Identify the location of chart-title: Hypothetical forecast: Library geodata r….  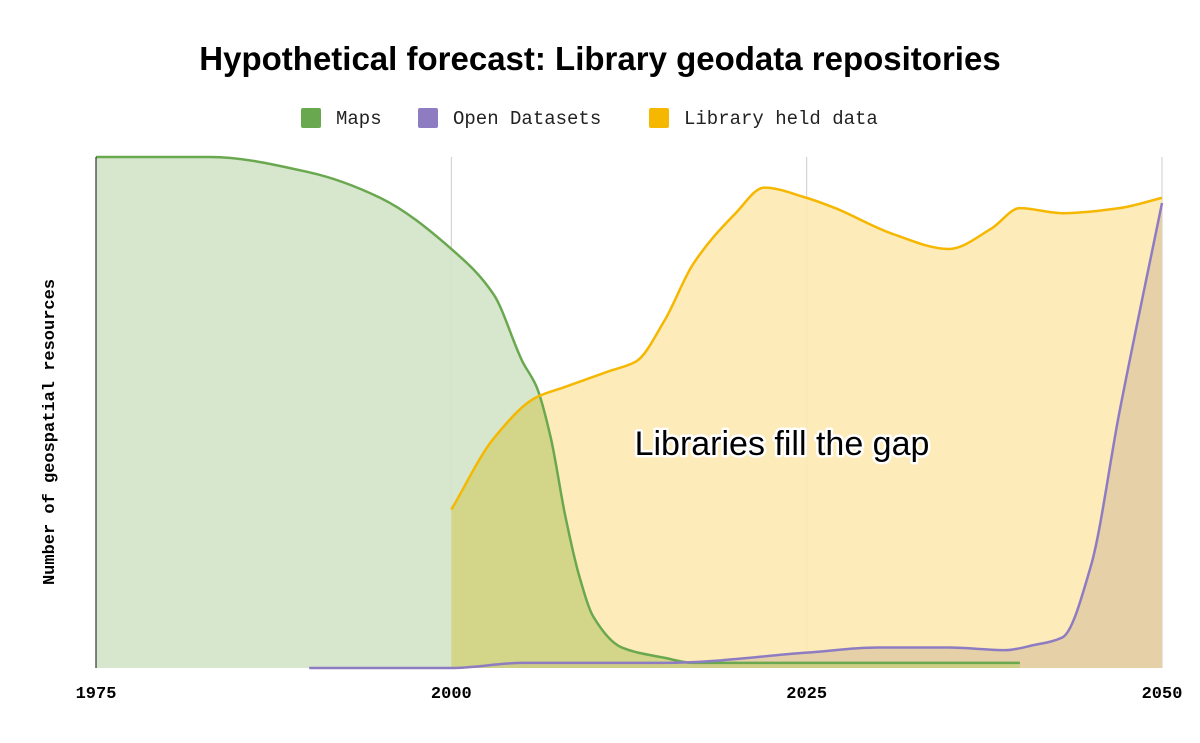
(599, 58).